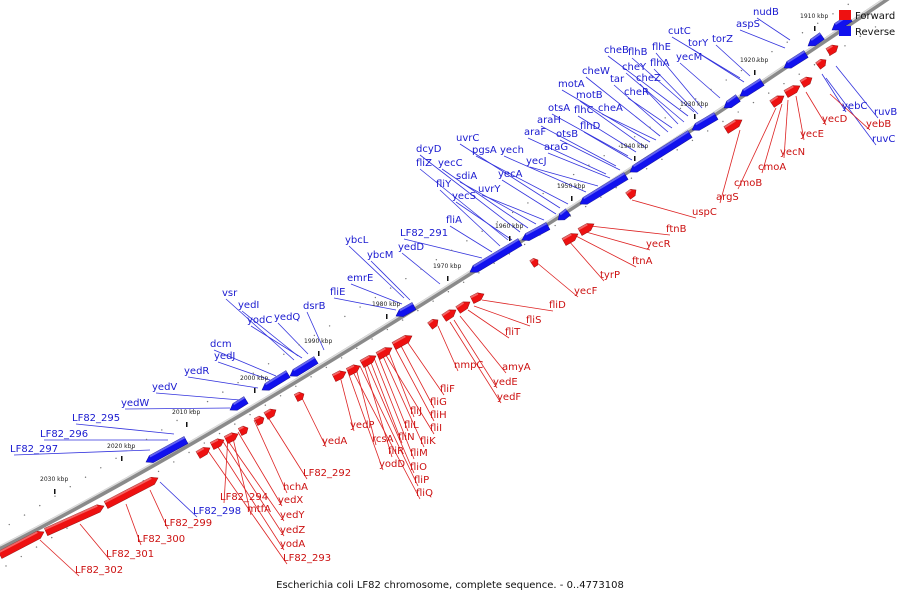 This screenshot has width=900, height=600. Describe the element at coordinates (99, 570) in the screenshot. I see `gene-label-LF82_302: LF82_302` at that location.